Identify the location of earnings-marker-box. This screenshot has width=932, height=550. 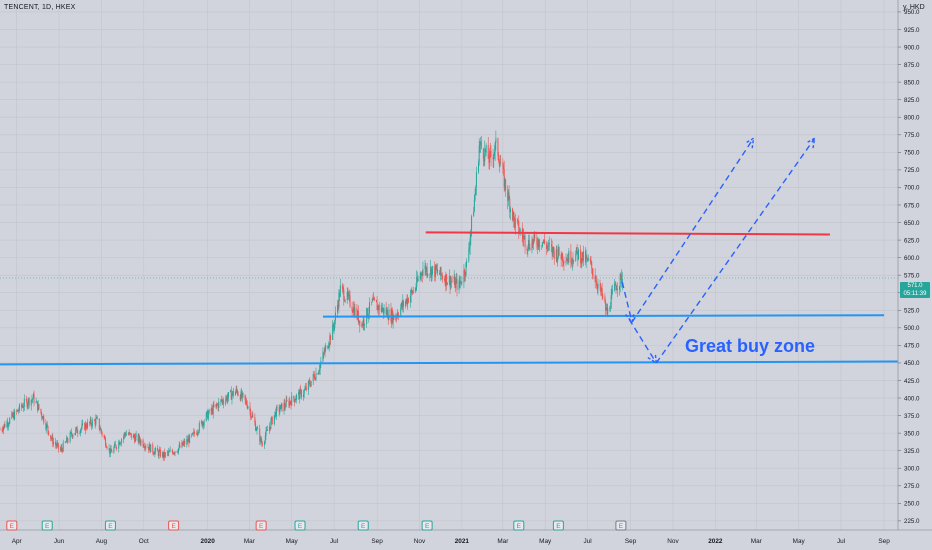
(621, 525).